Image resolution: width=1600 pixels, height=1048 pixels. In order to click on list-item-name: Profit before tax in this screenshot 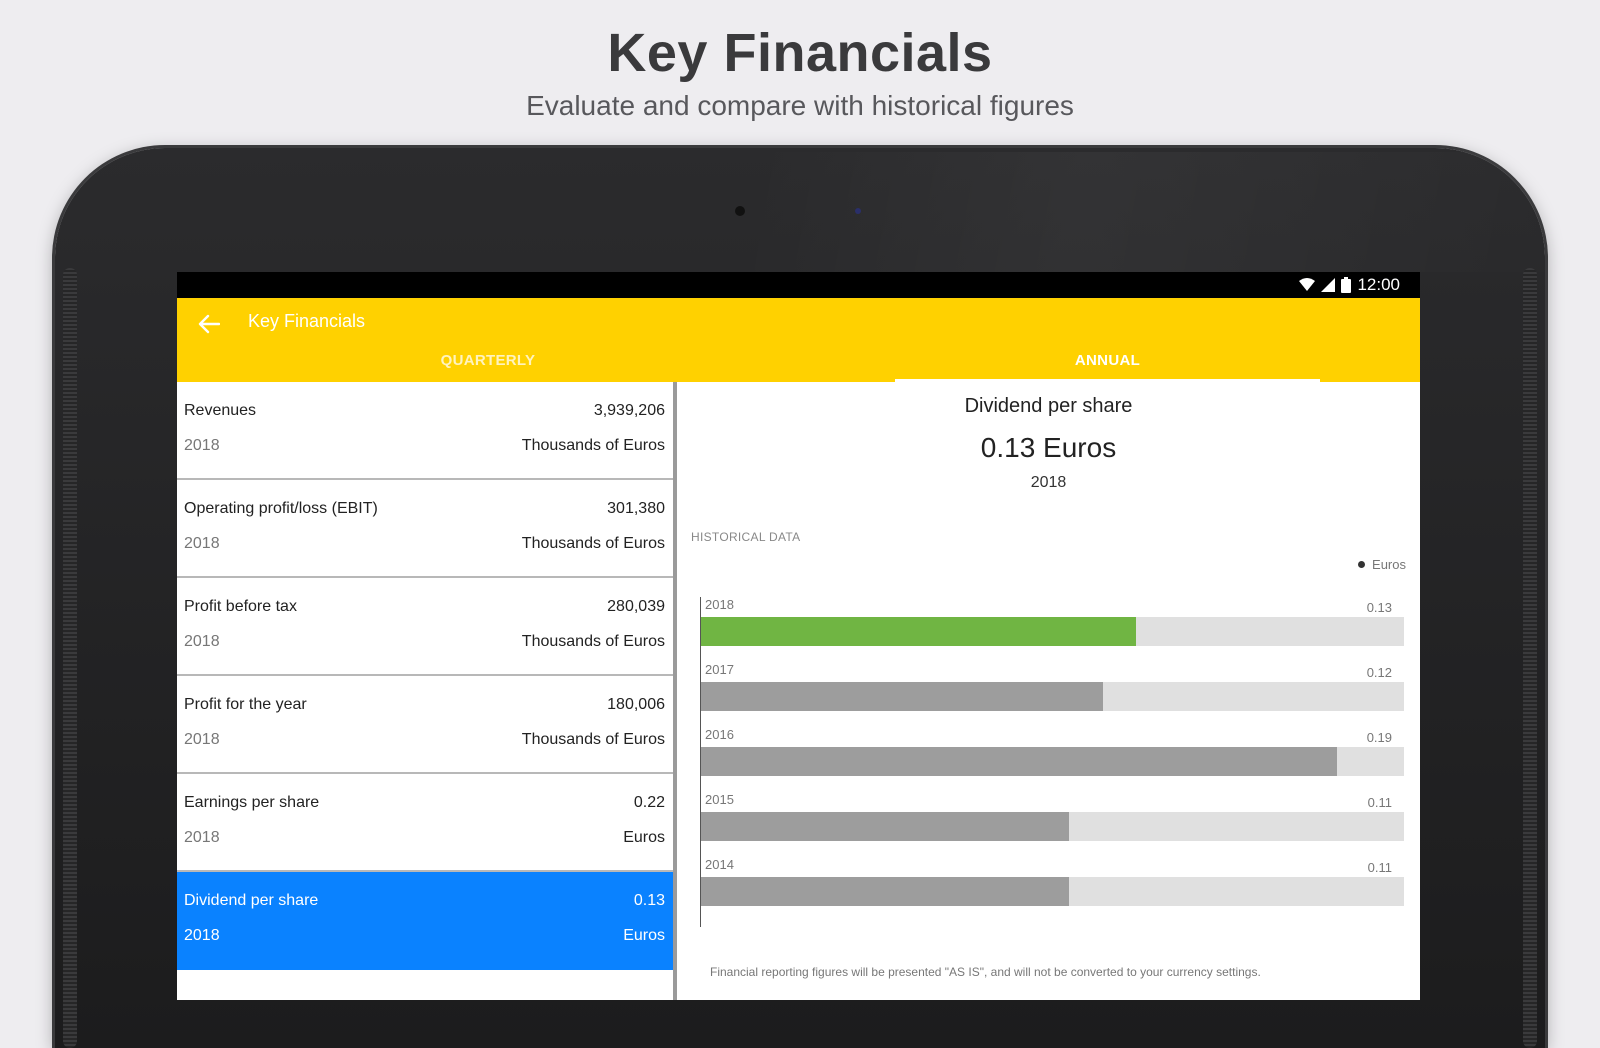, I will do `click(240, 606)`.